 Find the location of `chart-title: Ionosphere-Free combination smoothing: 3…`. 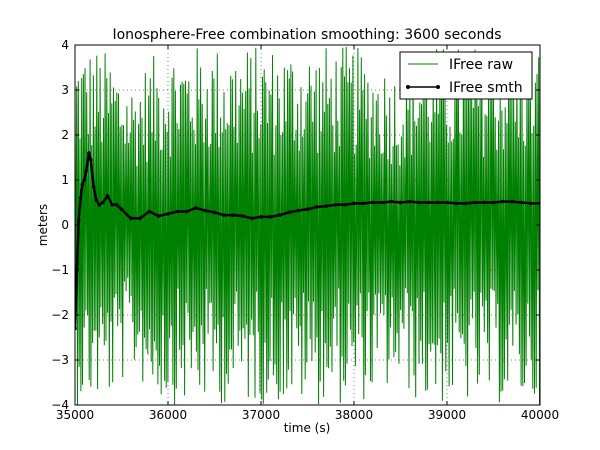

chart-title: Ionosphere-Free combination smoothing: 3… is located at coordinates (306, 35).